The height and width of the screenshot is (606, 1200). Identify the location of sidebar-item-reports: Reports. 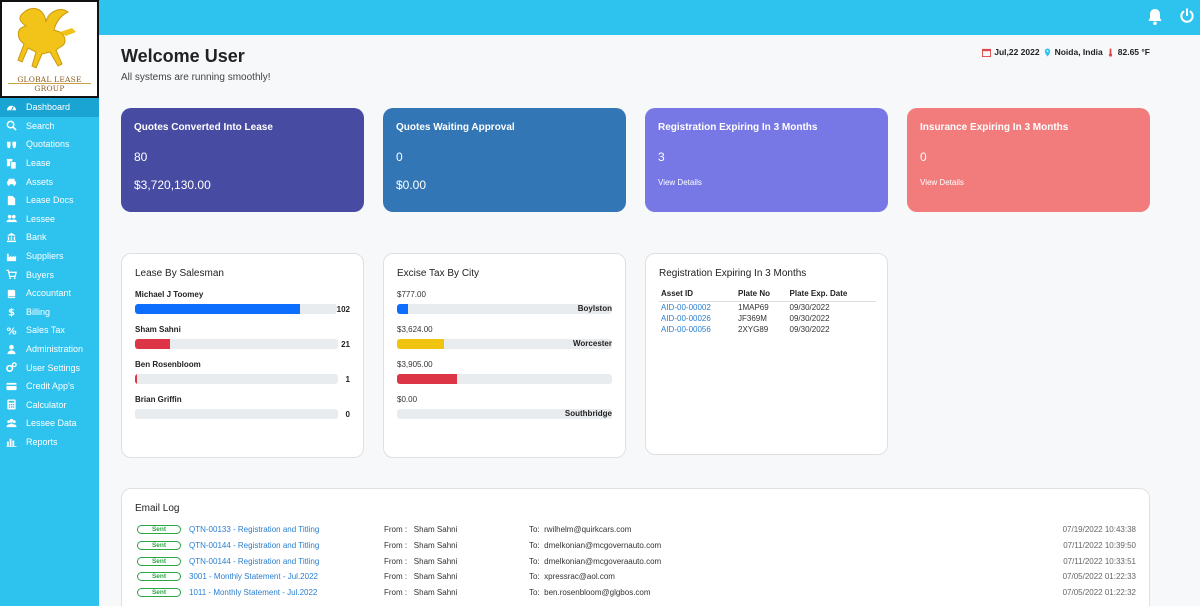
(49, 442).